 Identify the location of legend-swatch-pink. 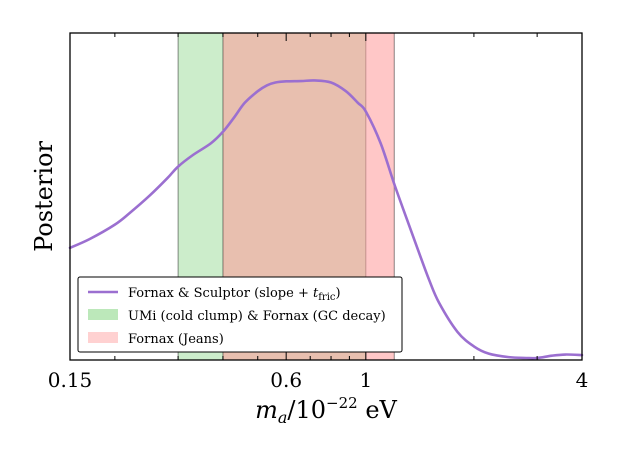
(103, 337).